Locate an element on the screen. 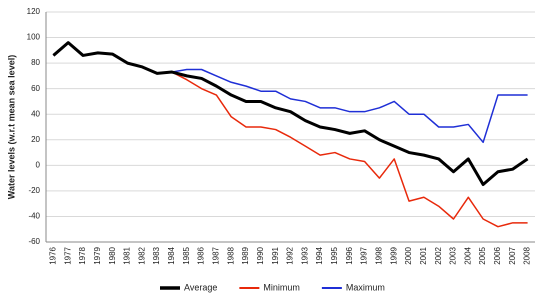 The width and height of the screenshot is (541, 298). legend-label: Average is located at coordinates (200, 287).